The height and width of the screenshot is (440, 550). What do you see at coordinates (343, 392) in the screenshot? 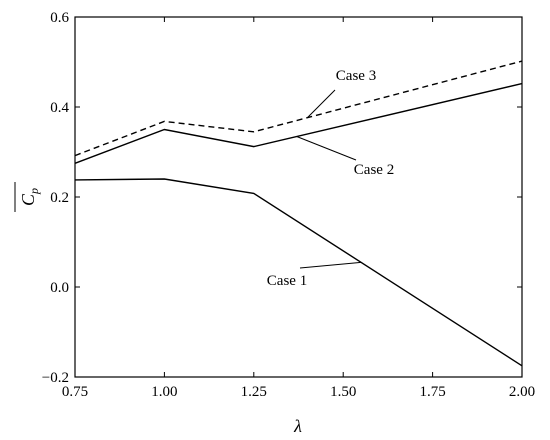
I see `x-tick-label: 1.50` at bounding box center [343, 392].